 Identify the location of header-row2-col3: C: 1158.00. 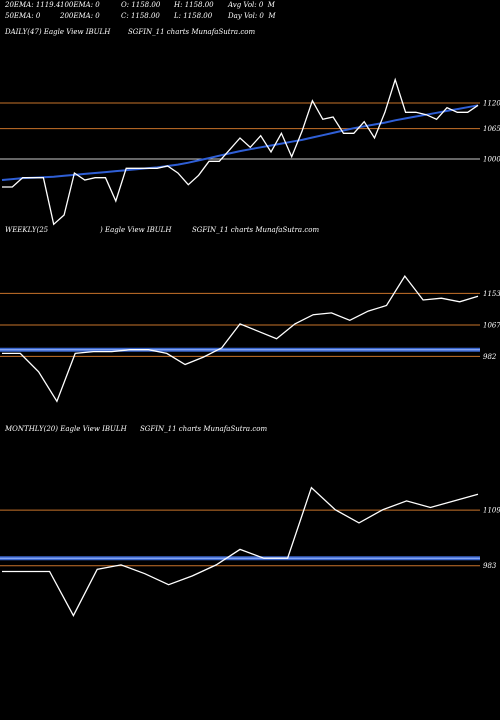
(140, 16).